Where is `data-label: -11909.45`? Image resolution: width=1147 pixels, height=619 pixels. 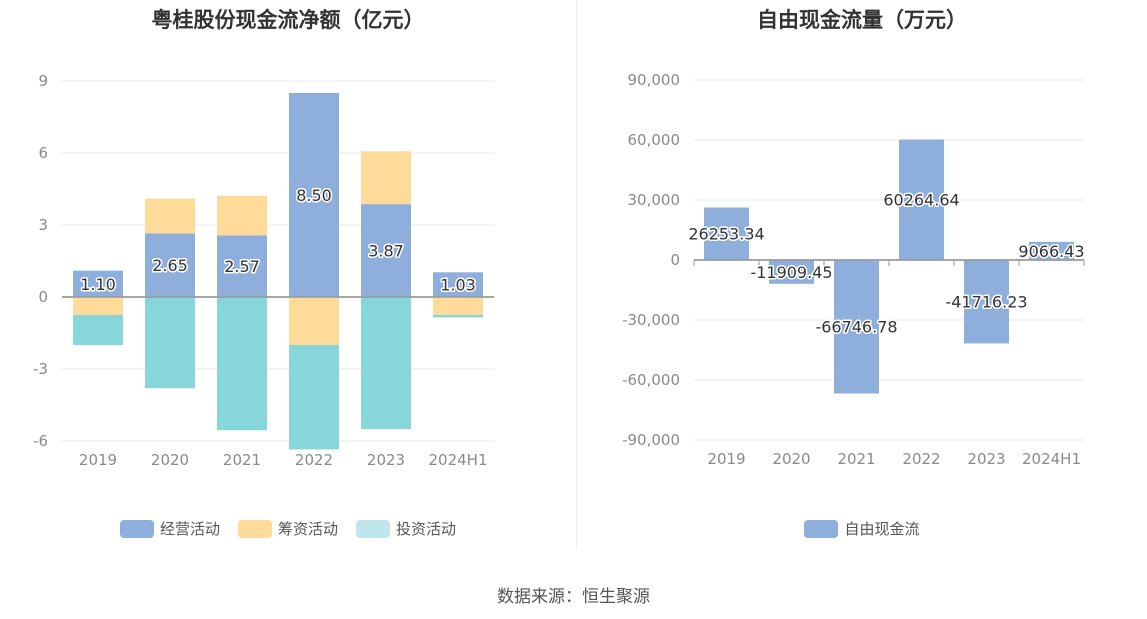
data-label: -11909.45 is located at coordinates (791, 272).